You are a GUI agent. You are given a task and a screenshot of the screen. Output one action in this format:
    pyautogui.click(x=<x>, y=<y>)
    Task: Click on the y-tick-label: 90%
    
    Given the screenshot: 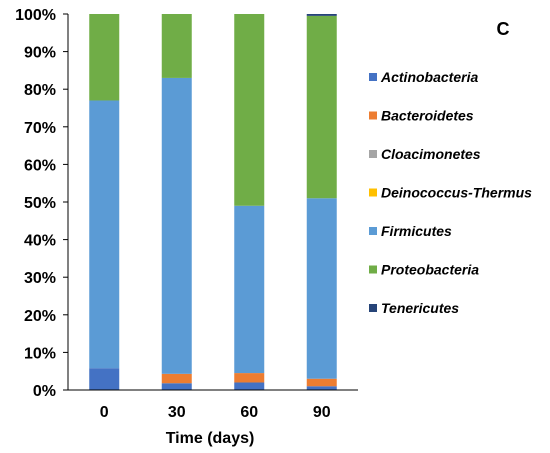 What is the action you would take?
    pyautogui.click(x=40, y=53)
    